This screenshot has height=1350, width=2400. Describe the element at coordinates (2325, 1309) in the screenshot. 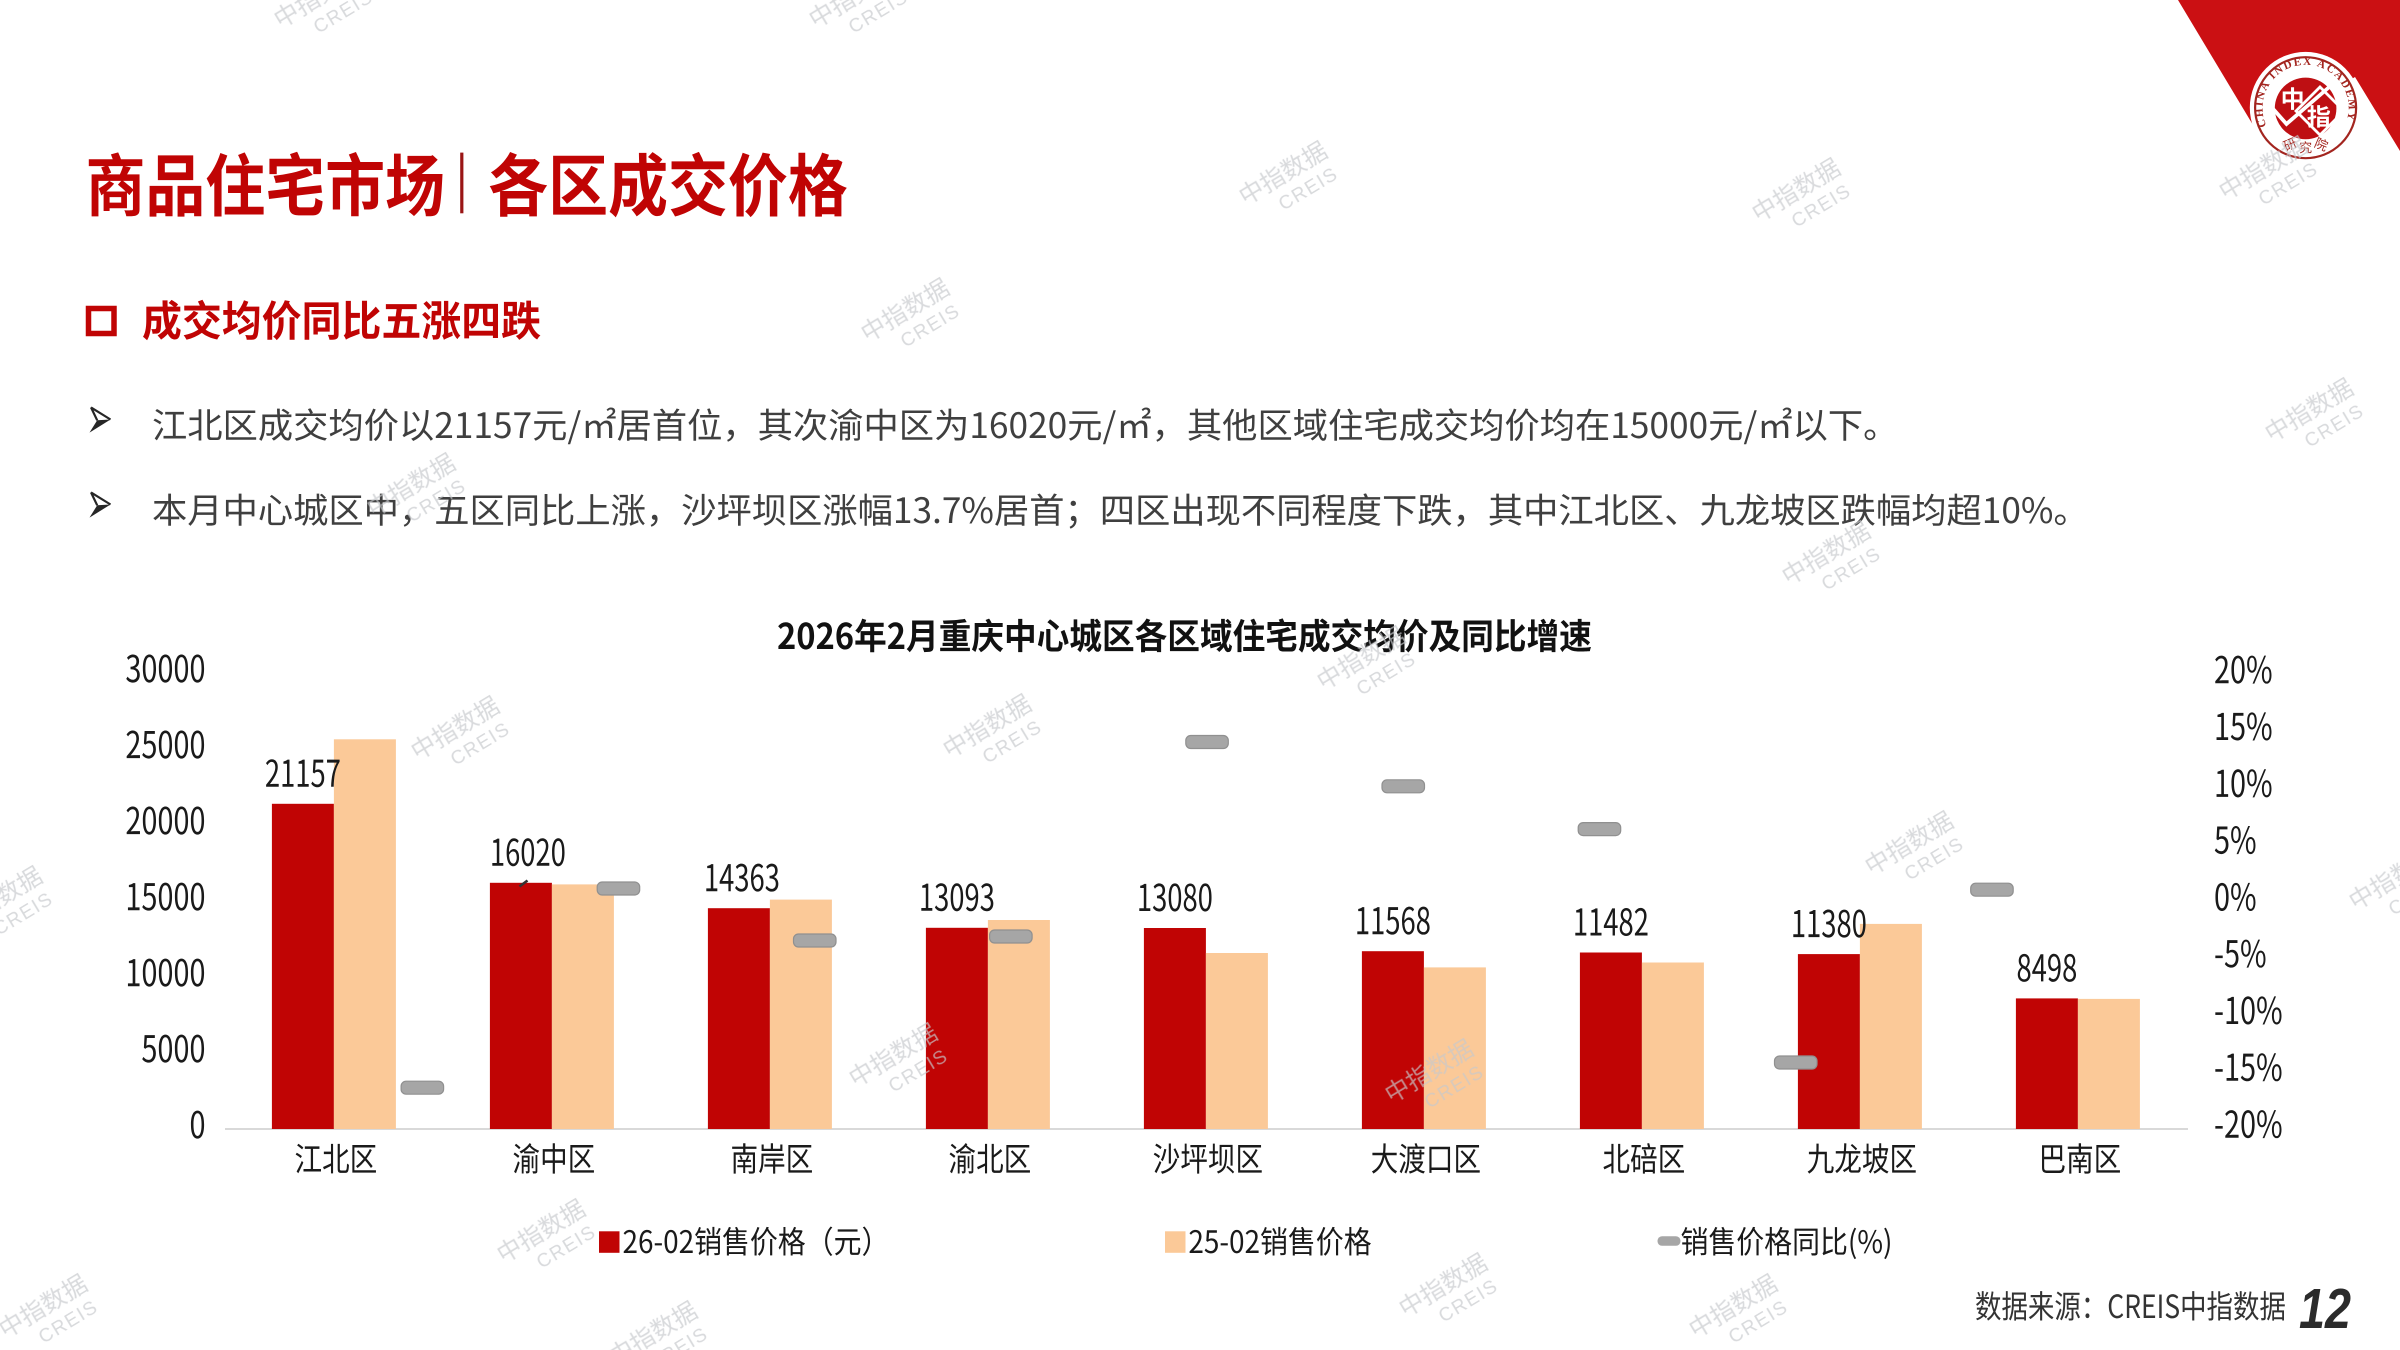

I see `svg-text: 12` at that location.